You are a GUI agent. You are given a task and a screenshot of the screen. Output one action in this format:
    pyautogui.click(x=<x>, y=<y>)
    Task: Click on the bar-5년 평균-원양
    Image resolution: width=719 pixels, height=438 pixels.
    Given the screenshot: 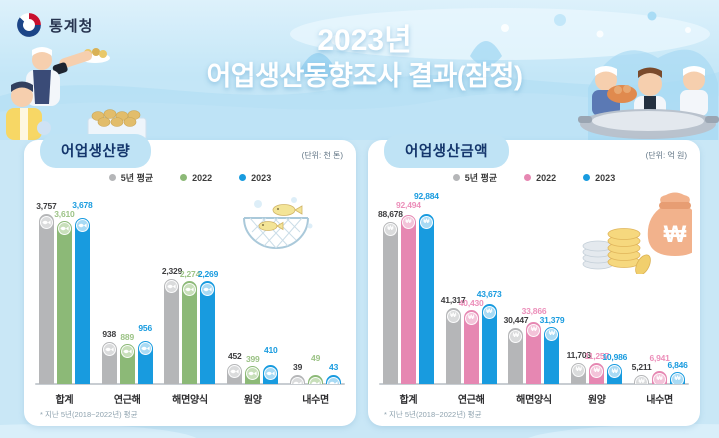 What is the action you would take?
    pyautogui.click(x=235, y=373)
    